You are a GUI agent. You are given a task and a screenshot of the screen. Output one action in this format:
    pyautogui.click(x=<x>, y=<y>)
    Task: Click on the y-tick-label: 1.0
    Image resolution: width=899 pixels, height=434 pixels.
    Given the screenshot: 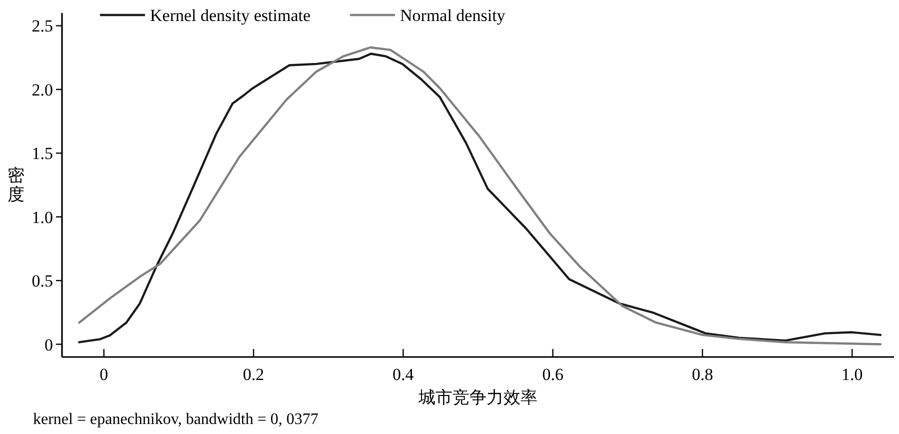 What is the action you would take?
    pyautogui.click(x=42, y=217)
    